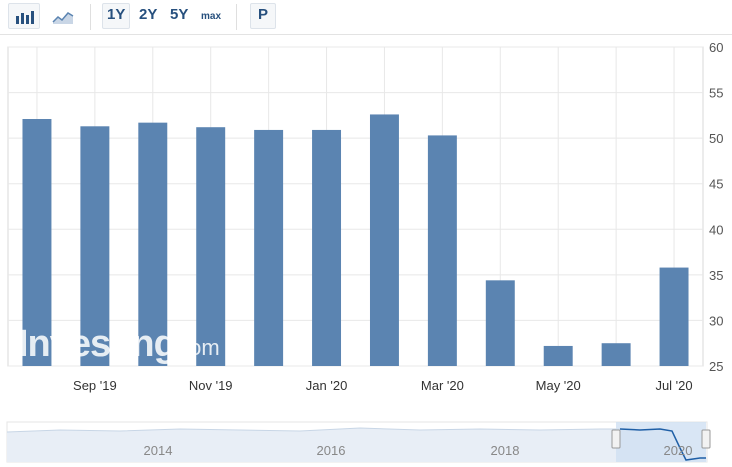 The width and height of the screenshot is (732, 467). What do you see at coordinates (97, 344) in the screenshot?
I see `watermark-brand: Investing` at bounding box center [97, 344].